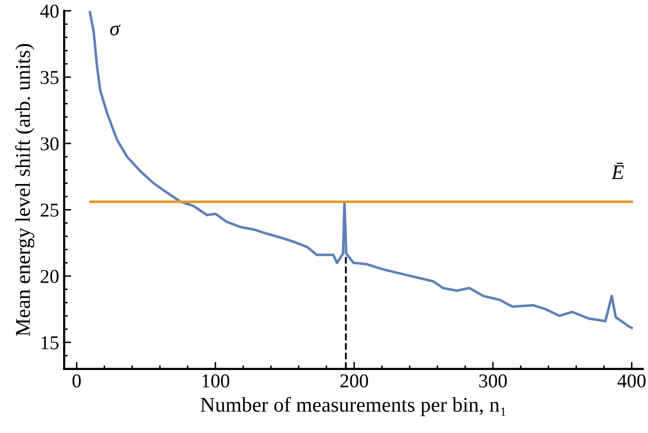  What do you see at coordinates (49, 277) in the screenshot?
I see `y-tick-label: 20` at bounding box center [49, 277].